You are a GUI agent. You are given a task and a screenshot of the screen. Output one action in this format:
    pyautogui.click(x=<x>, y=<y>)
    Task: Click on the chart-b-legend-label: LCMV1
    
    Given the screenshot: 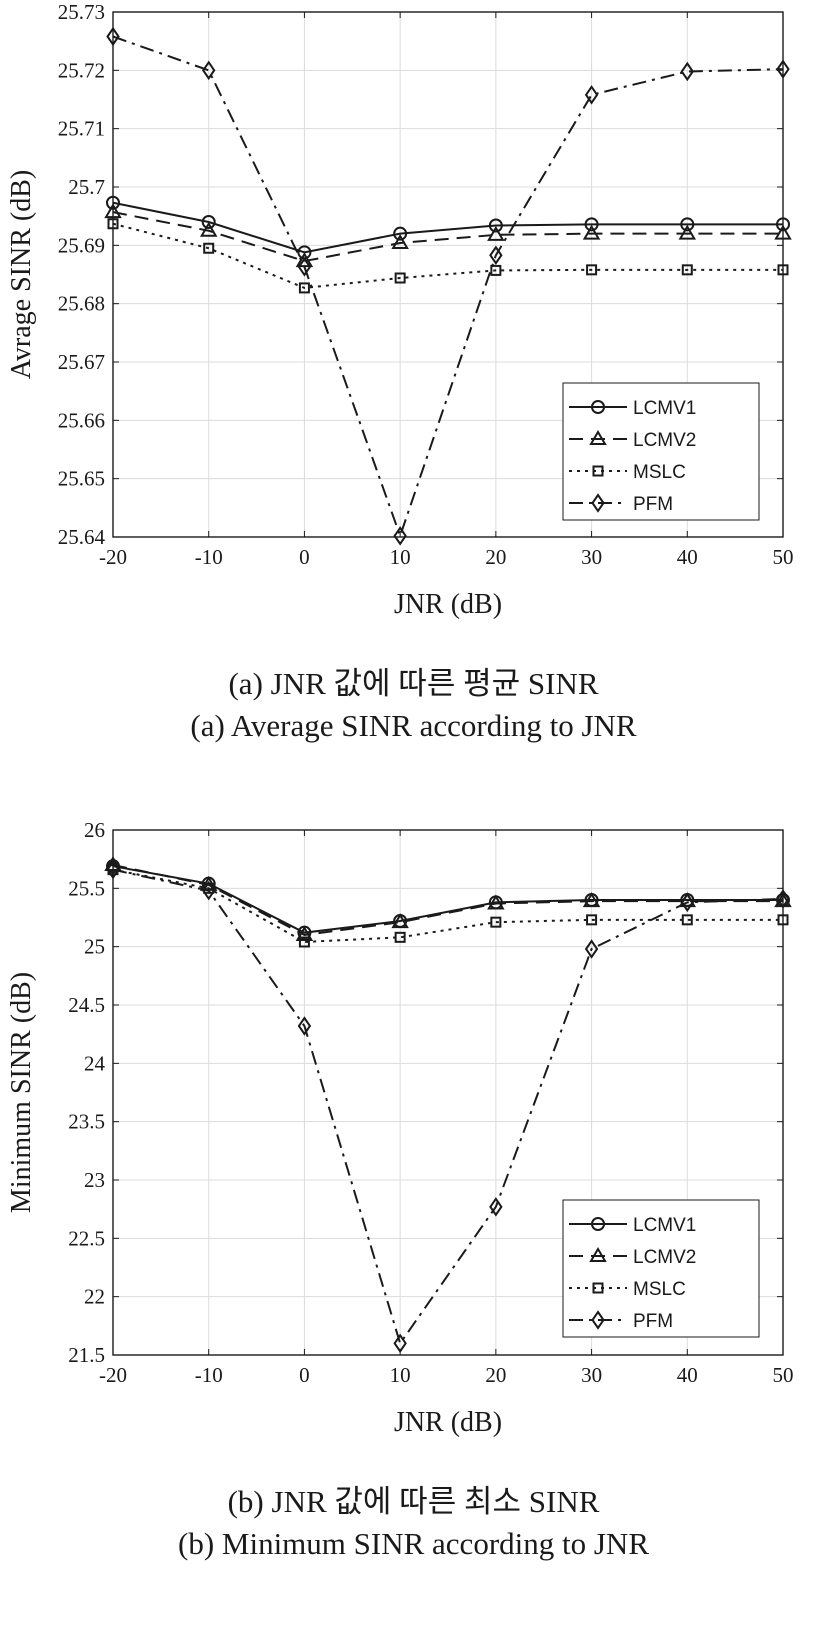 What is the action you would take?
    pyautogui.click(x=664, y=1225)
    